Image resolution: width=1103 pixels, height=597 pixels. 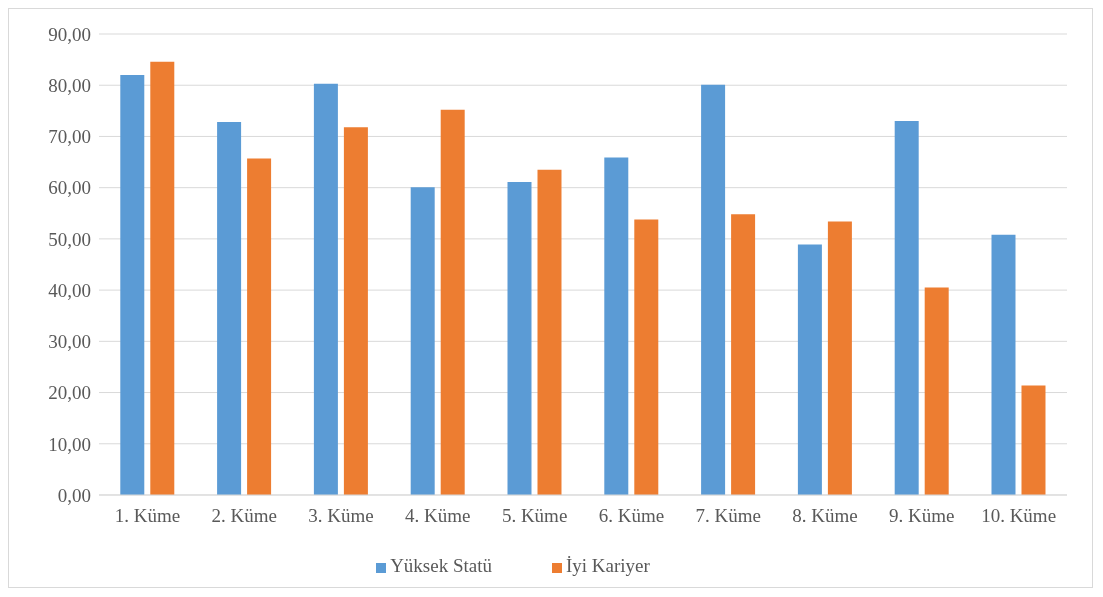 I want to click on x-tick-label: 1. Küme, so click(x=147, y=516).